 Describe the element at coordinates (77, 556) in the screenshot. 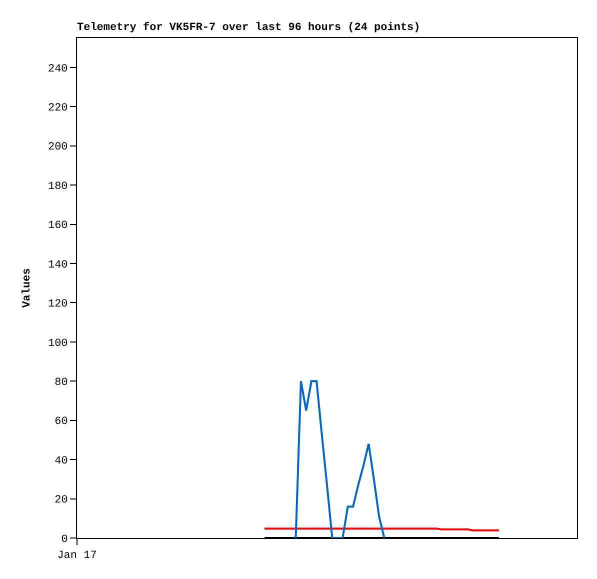

I see `x-tick-label: Jan 17` at that location.